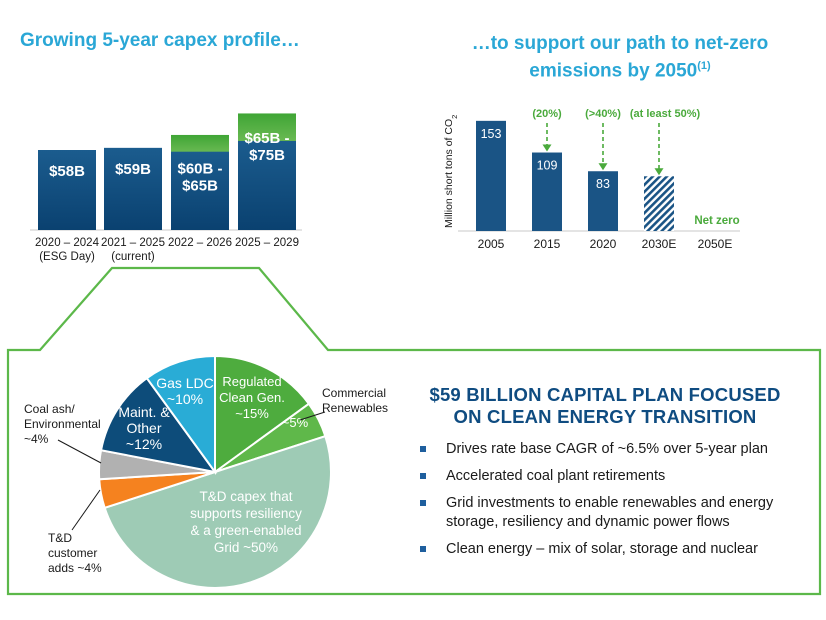 The image size is (826, 620). I want to click on emissions-category-label: 2015, so click(547, 244).